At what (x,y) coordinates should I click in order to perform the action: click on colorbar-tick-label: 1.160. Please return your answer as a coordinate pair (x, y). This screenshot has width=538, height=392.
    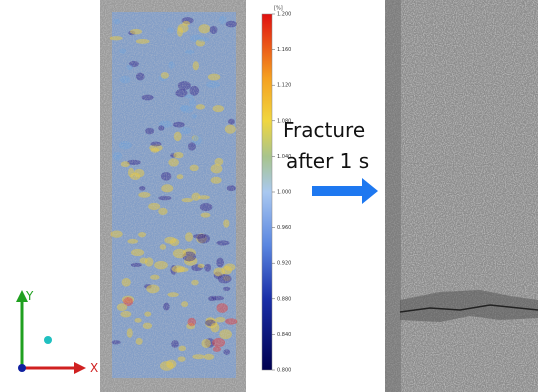
    Looking at the image, I should click on (284, 50).